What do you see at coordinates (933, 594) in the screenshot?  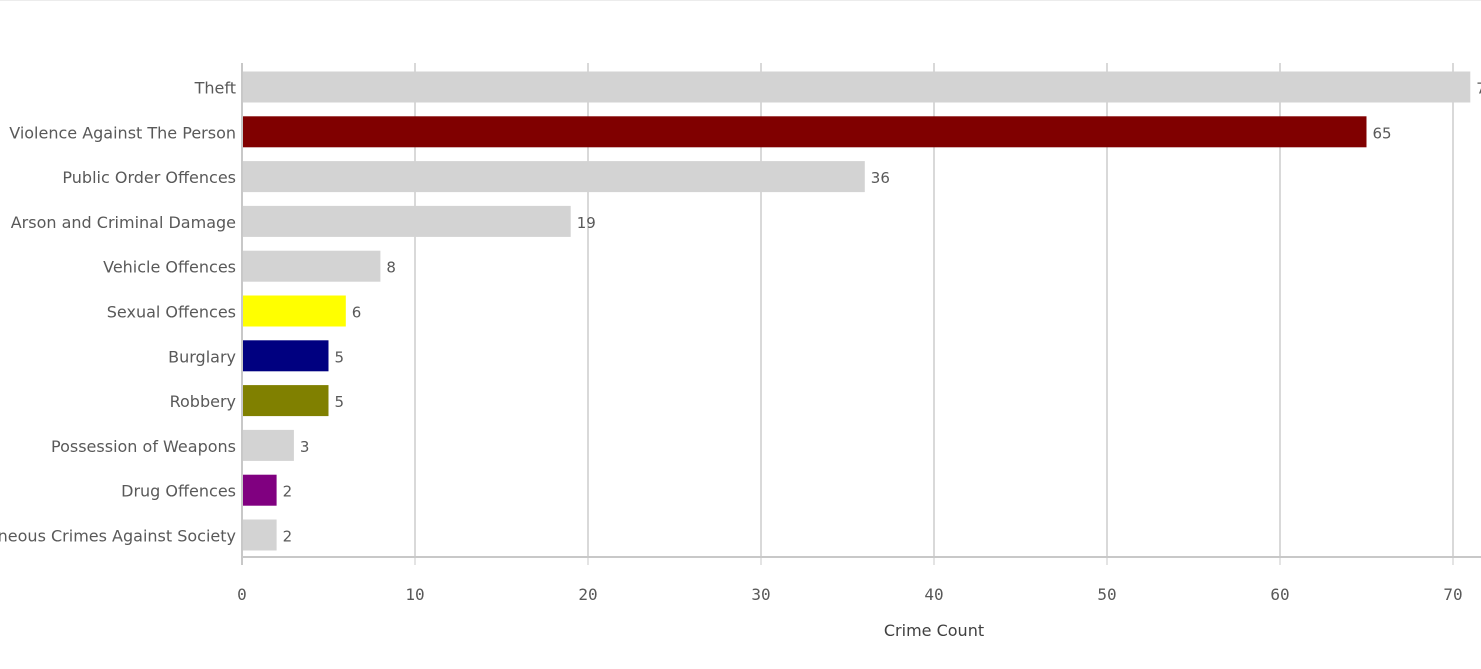 I see `x-tick-label: 40` at bounding box center [933, 594].